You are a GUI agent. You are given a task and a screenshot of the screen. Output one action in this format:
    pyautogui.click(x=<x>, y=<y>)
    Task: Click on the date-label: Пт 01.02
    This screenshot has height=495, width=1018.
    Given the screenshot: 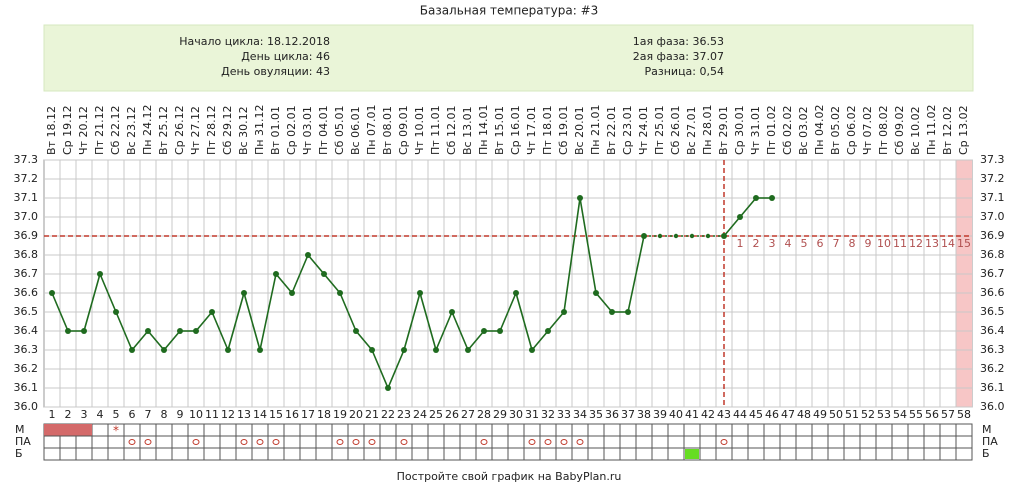 What is the action you would take?
    pyautogui.click(x=771, y=130)
    